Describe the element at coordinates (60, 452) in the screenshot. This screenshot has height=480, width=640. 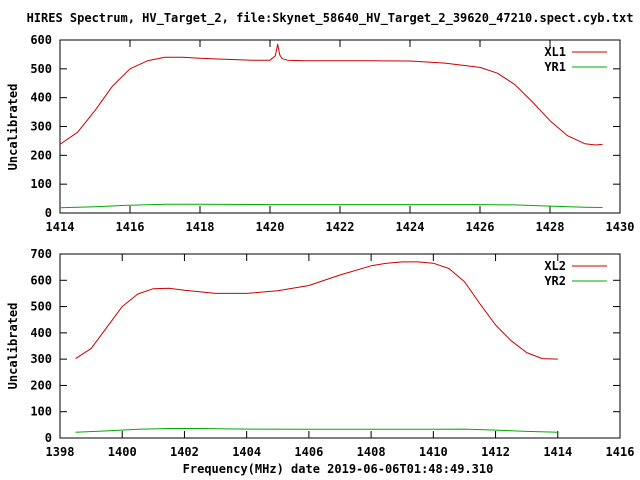
I see `x-tick-label: 1398` at that location.